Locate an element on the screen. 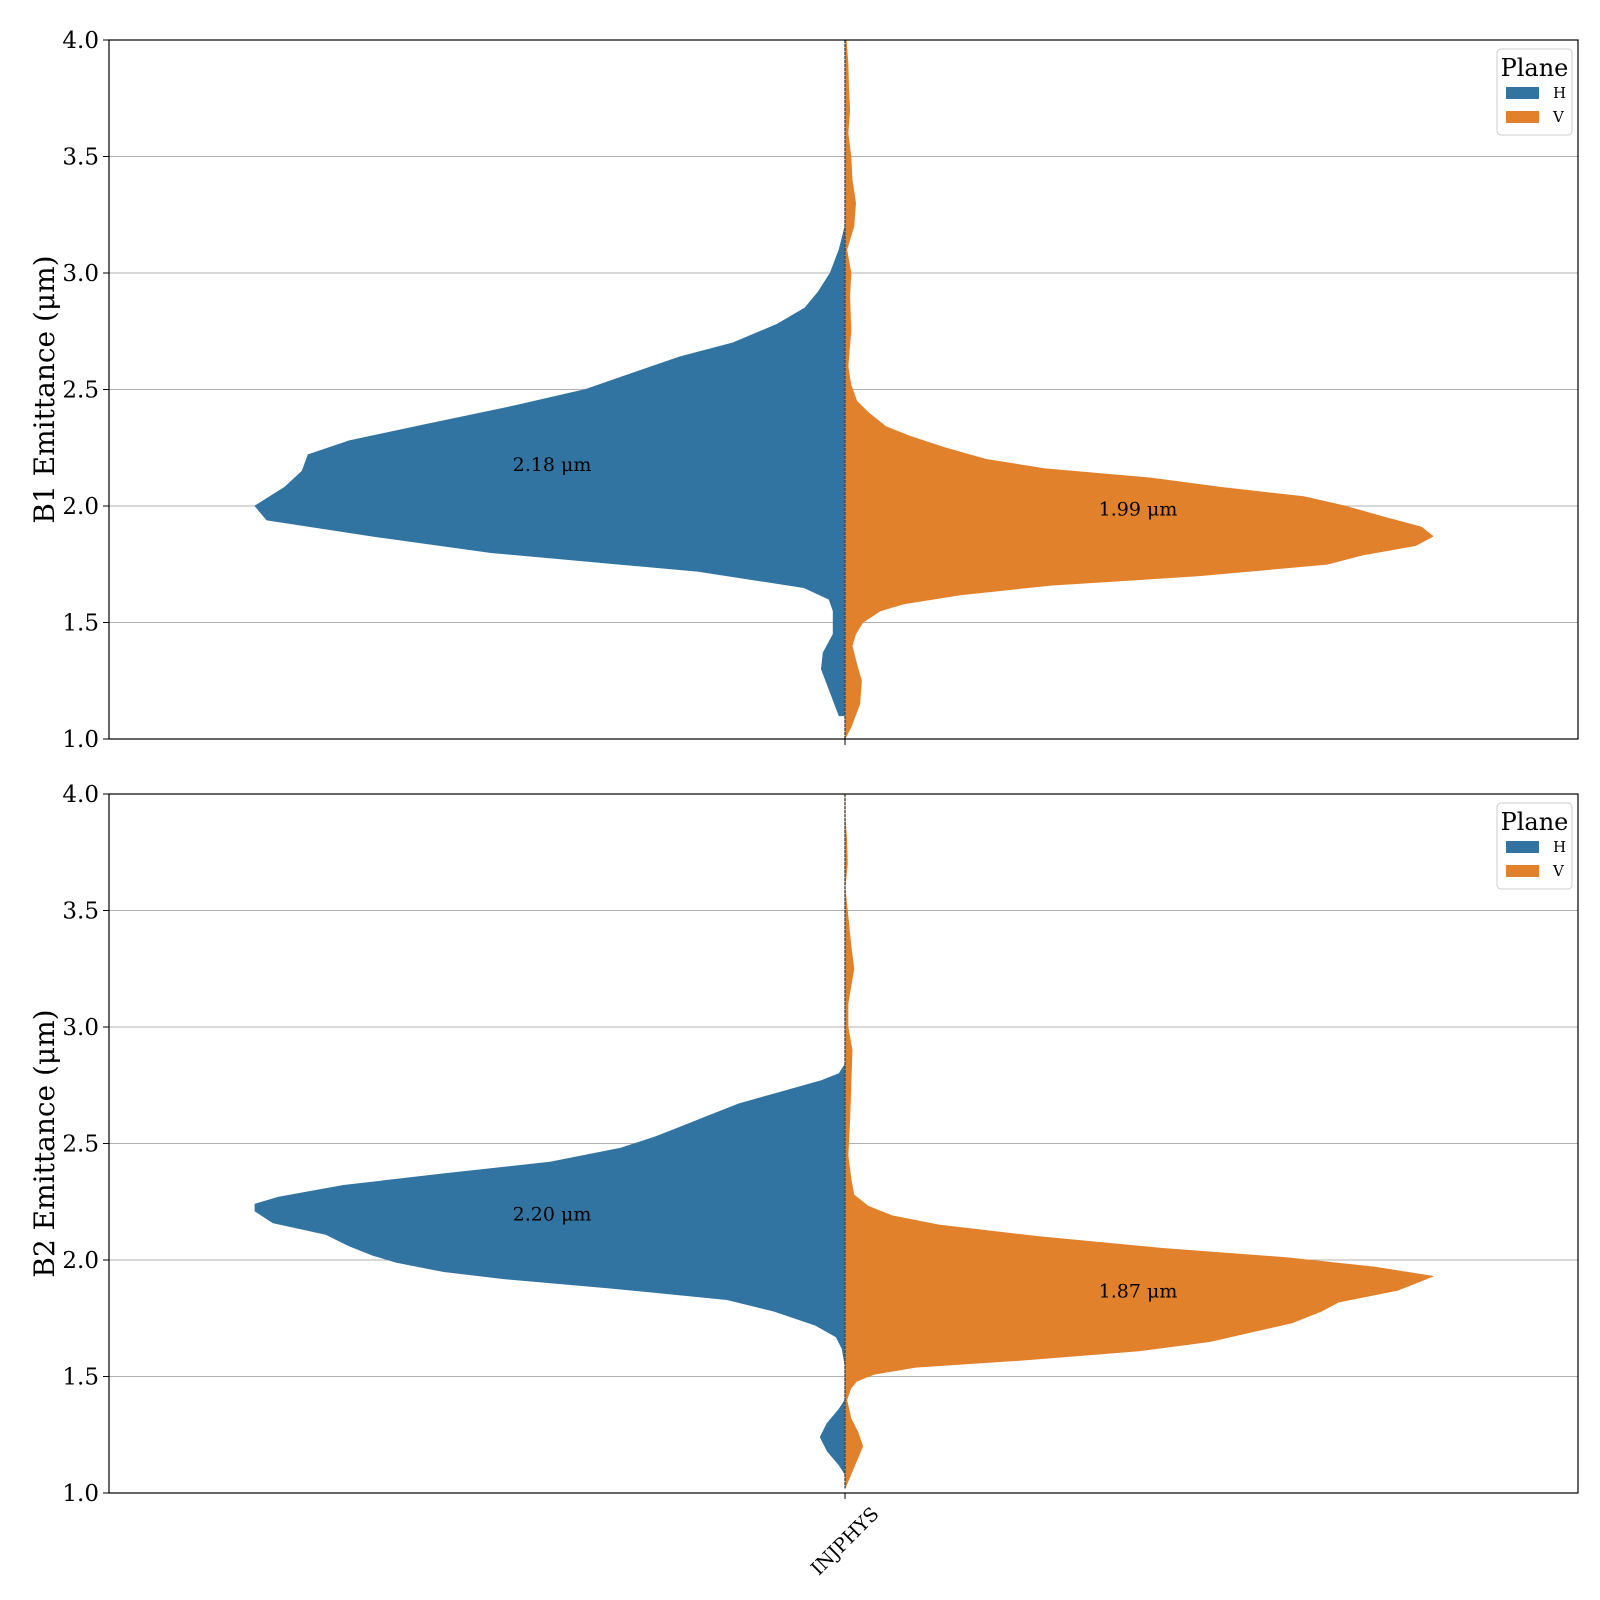 The width and height of the screenshot is (1600, 1600). annotation-v: 1.87 μm is located at coordinates (1138, 1291).